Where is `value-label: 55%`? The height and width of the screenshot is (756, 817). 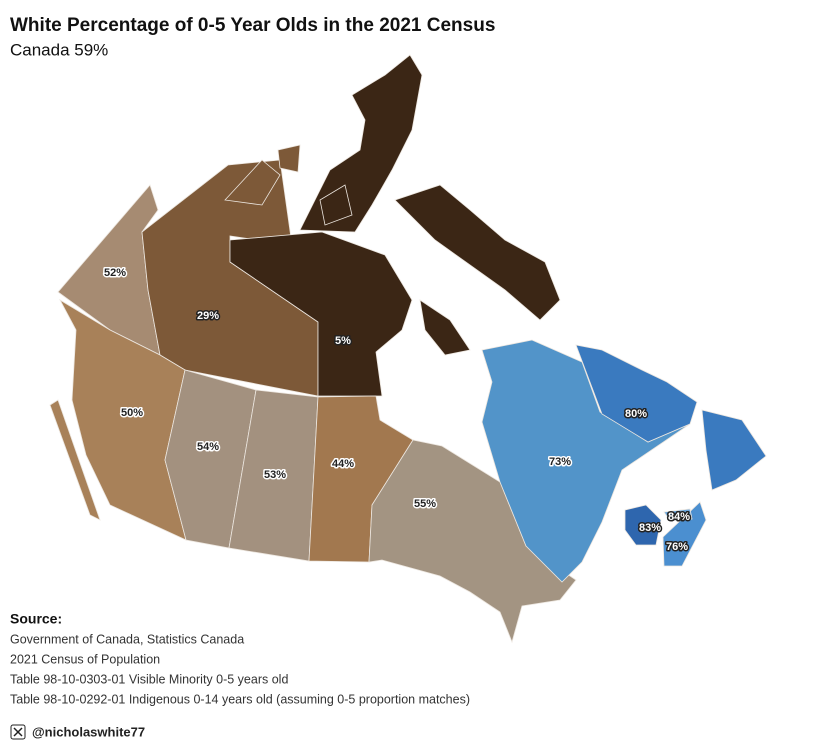 value-label: 55% is located at coordinates (425, 504).